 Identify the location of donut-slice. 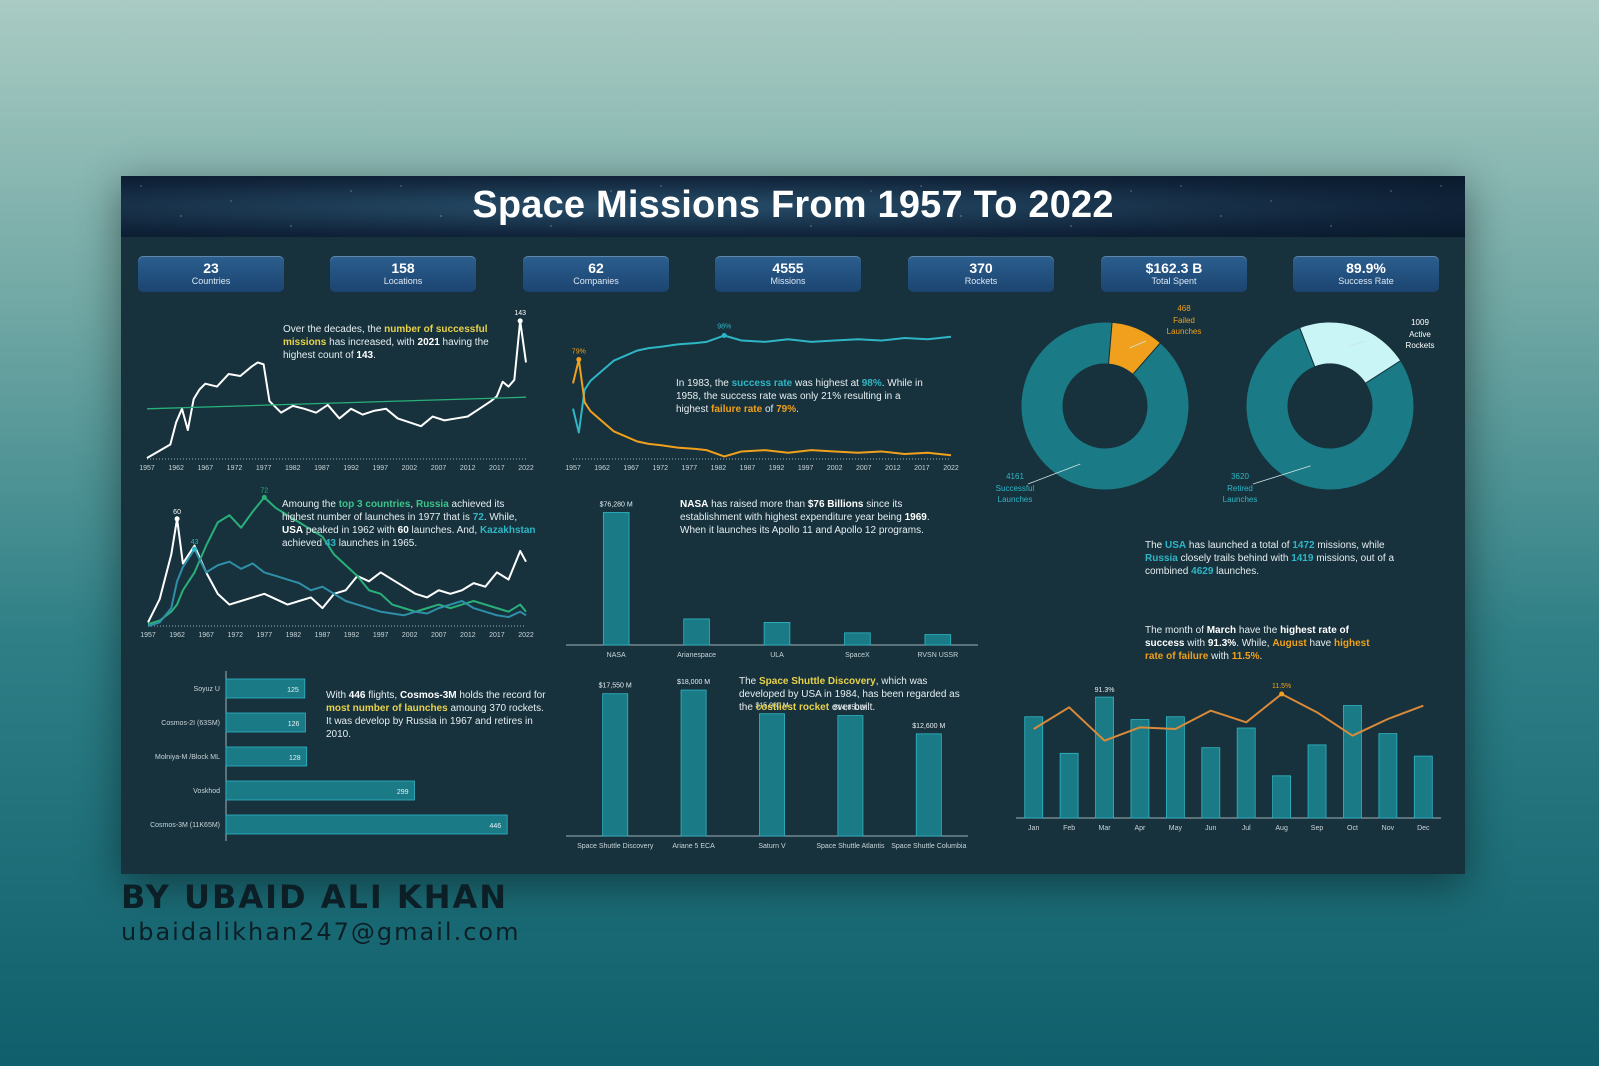
(1135, 348).